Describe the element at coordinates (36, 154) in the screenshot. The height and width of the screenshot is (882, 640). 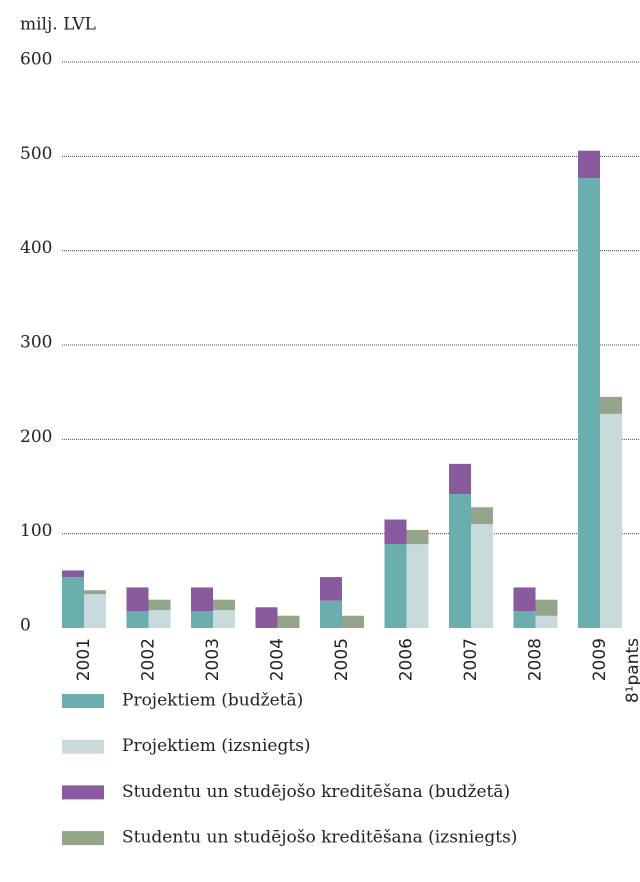
I see `y-tick-label: 500` at that location.